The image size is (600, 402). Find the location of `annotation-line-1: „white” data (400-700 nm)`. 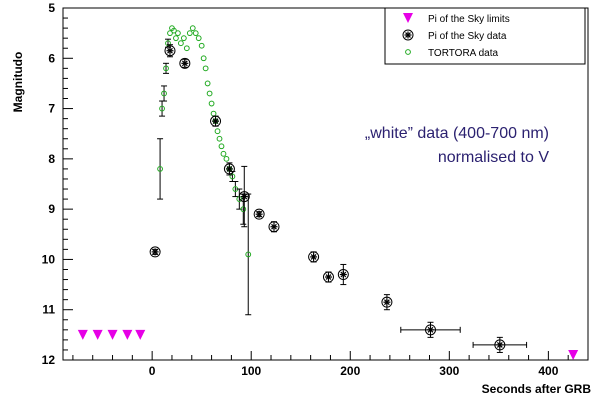

annotation-line-1: „white” data (400-700 nm) is located at coordinates (457, 133).